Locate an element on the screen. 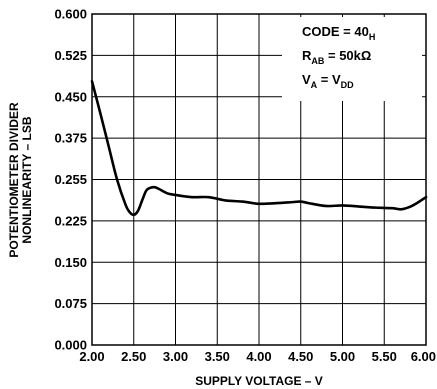 This screenshot has height=389, width=437. annotation-line: CODE = 40H is located at coordinates (338, 33).